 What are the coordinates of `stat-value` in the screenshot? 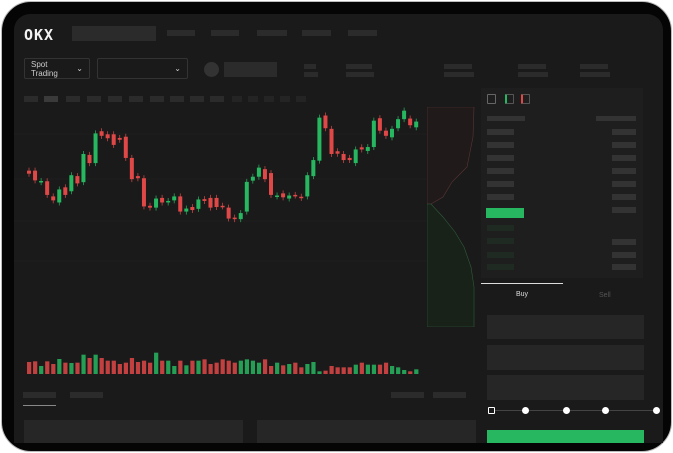 It's located at (360, 74).